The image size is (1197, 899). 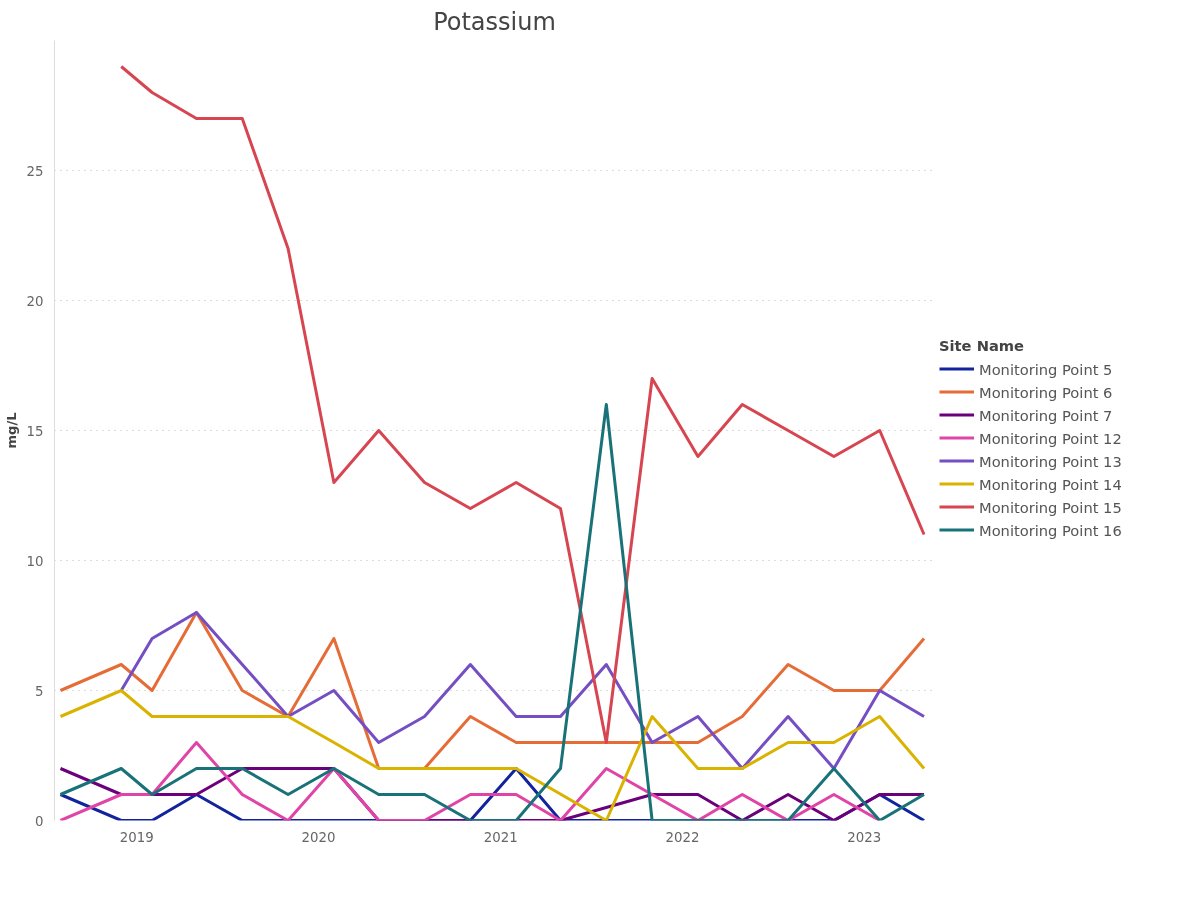 What do you see at coordinates (1046, 414) in the screenshot?
I see `legend-label: Monitoring Point 7` at bounding box center [1046, 414].